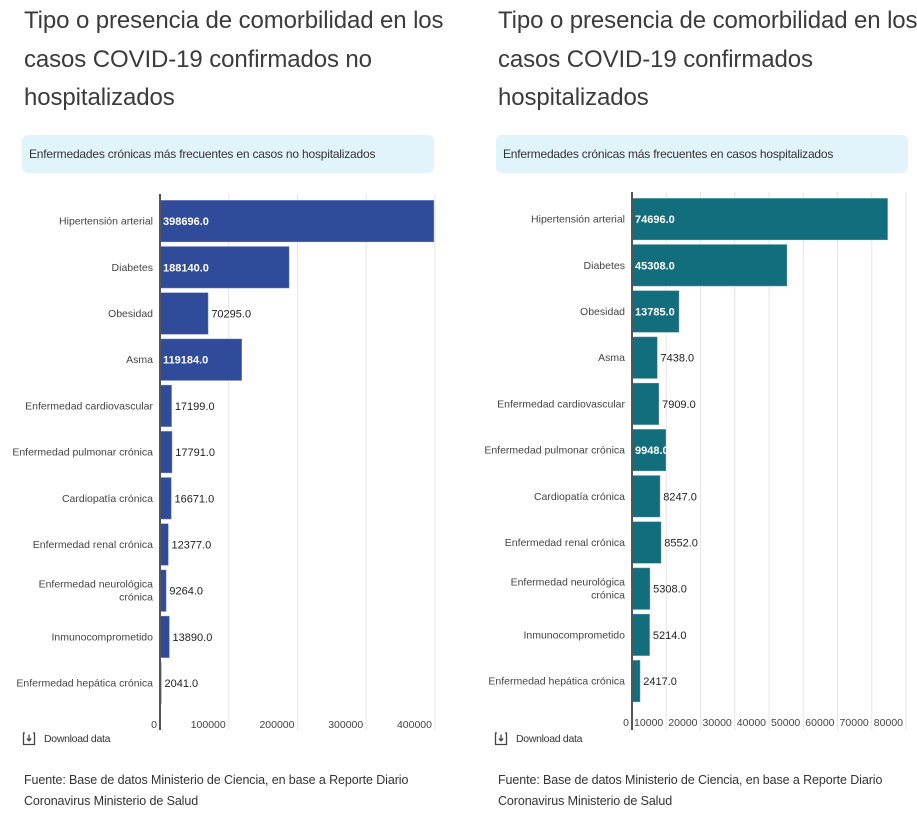  I want to click on value-label: 13785.0, so click(655, 313).